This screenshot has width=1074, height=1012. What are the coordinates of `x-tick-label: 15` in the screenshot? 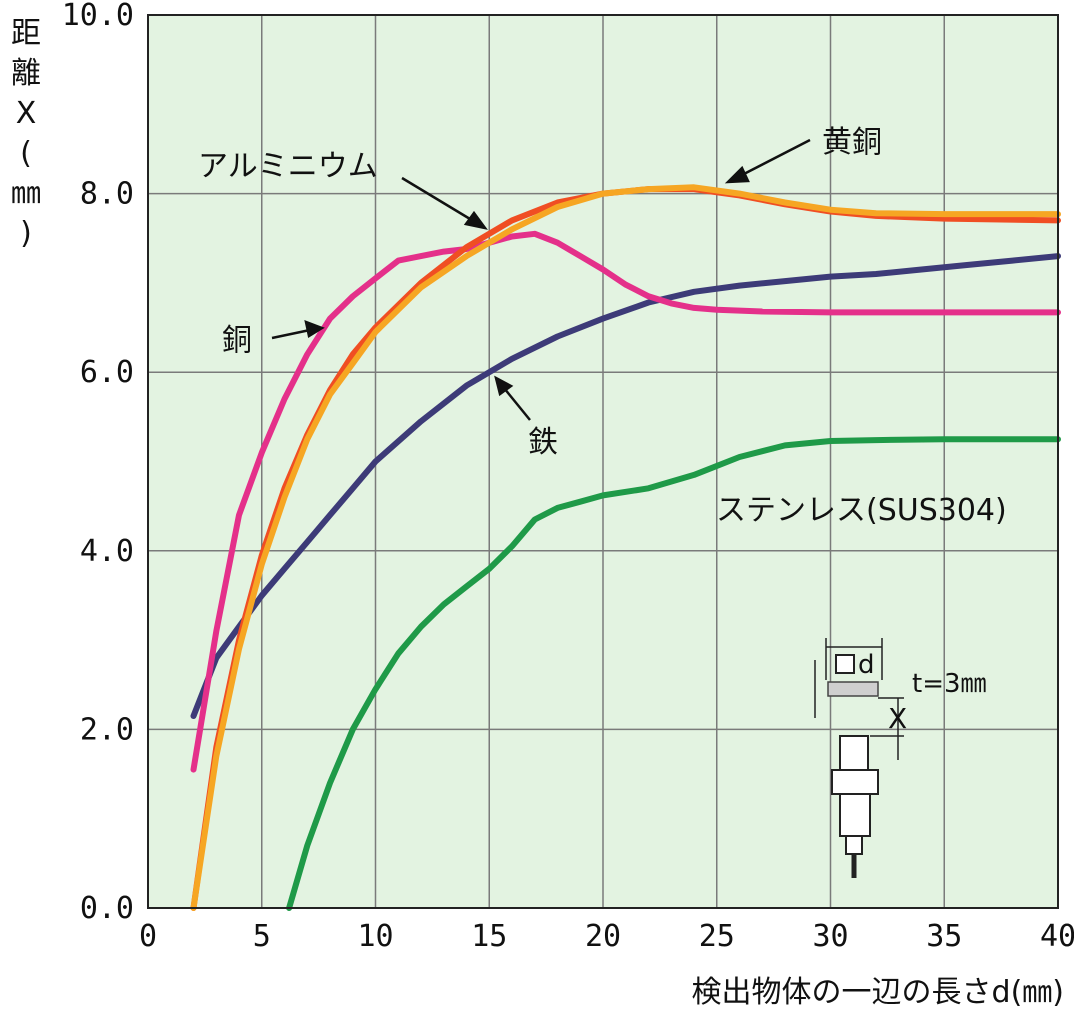 It's located at (489, 936).